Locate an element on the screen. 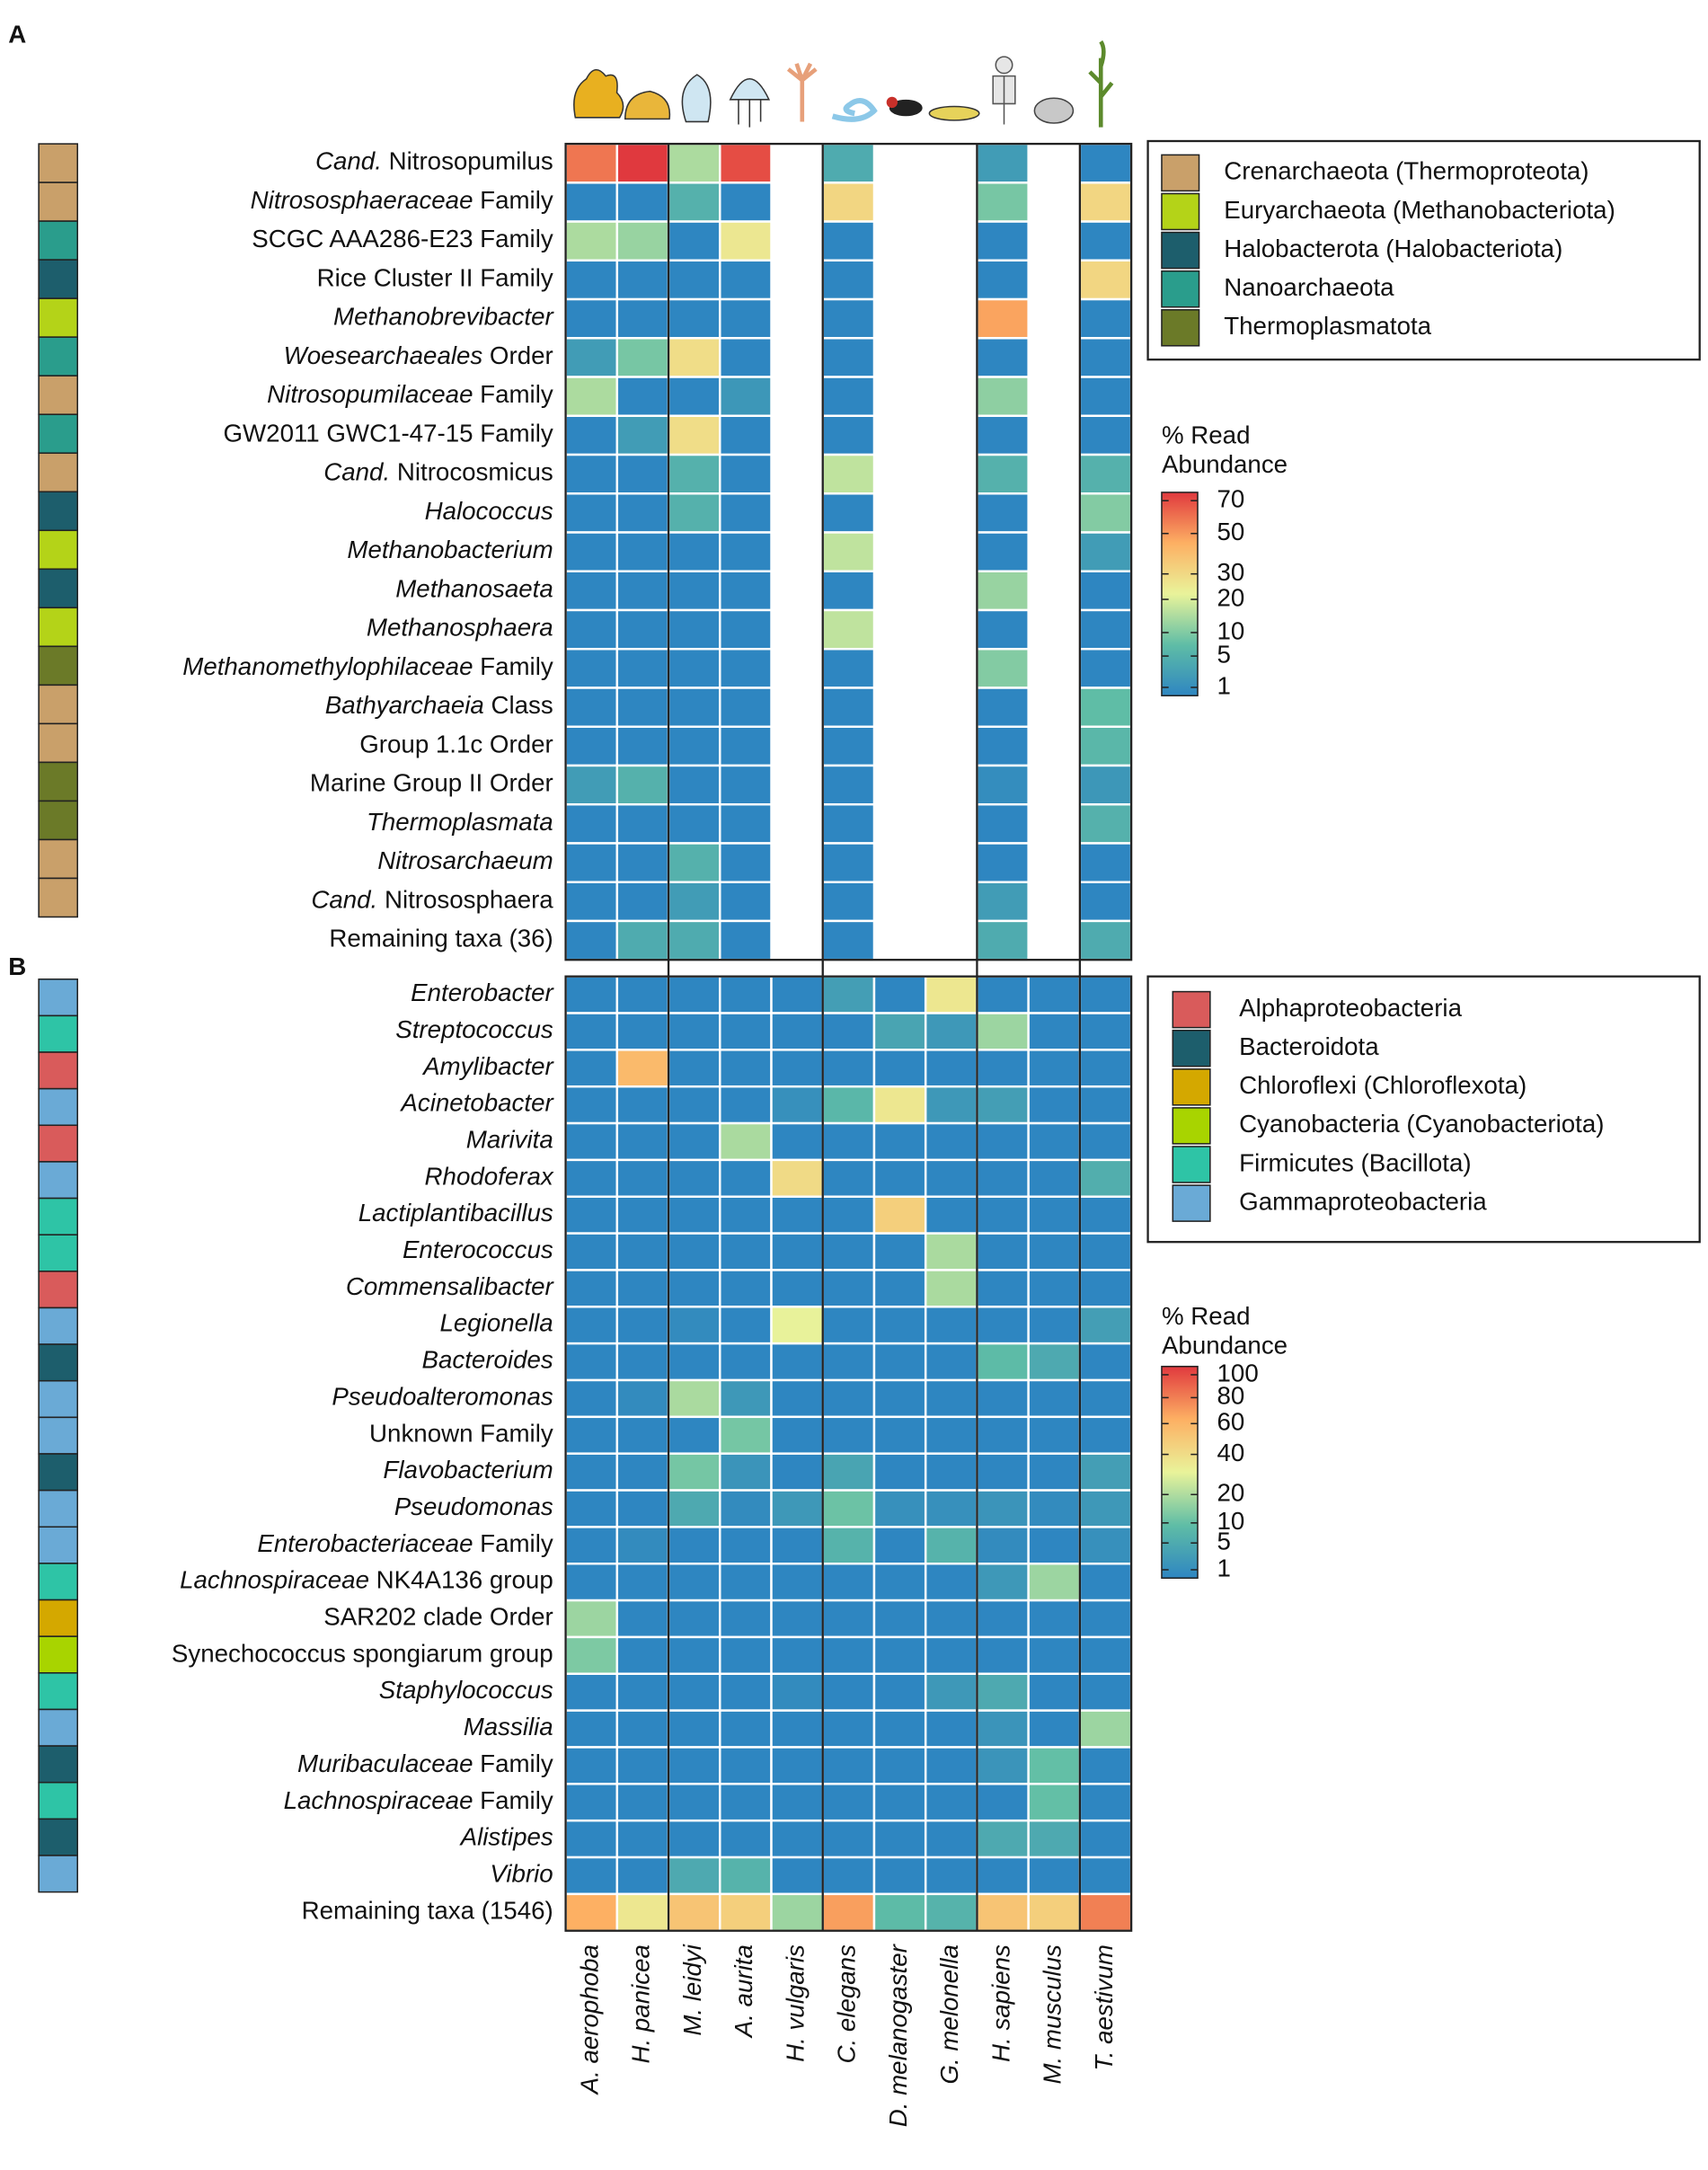  colorbar-title: Abundance is located at coordinates (1225, 1345).